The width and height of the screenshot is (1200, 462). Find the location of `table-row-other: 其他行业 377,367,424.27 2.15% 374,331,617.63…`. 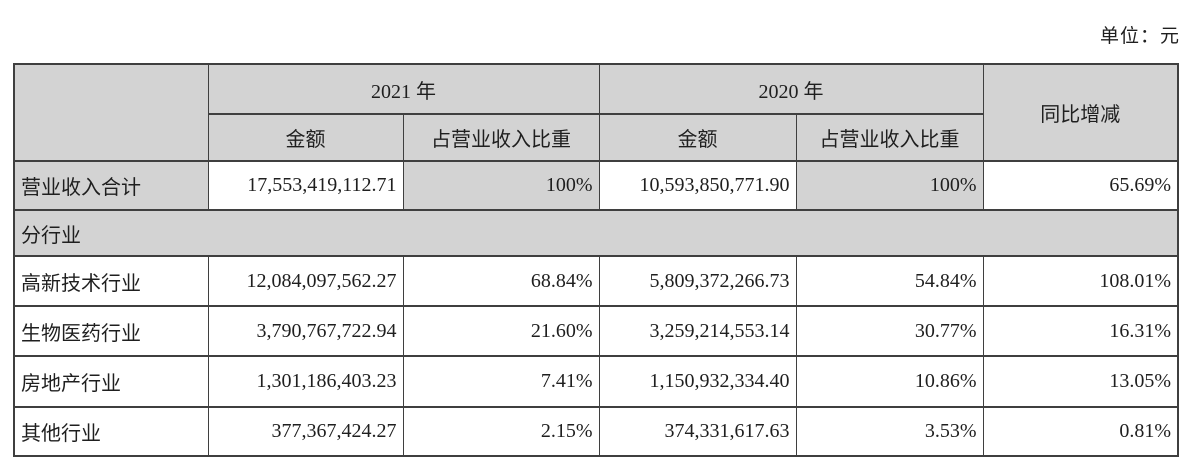

table-row-other: 其他行业 377,367,424.27 2.15% 374,331,617.63… is located at coordinates (596, 431).